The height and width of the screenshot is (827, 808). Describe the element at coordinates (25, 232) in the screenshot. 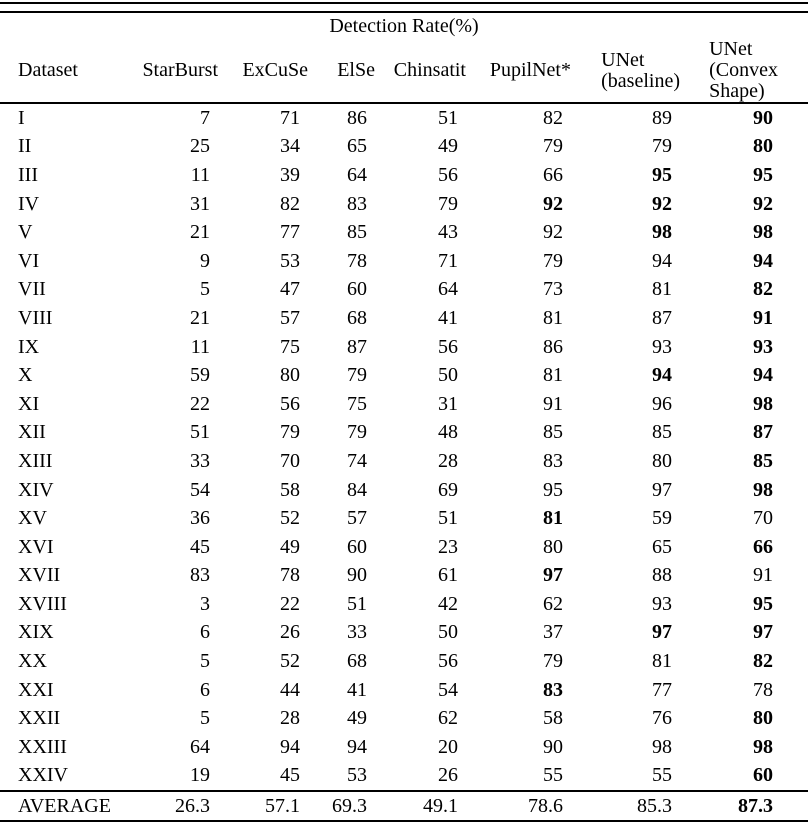

I see `dataset-cell: V` at that location.